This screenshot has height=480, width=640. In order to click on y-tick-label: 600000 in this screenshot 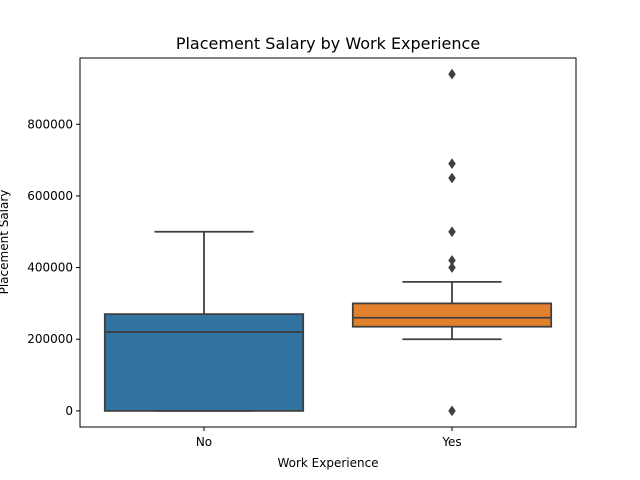, I will do `click(50, 196)`.